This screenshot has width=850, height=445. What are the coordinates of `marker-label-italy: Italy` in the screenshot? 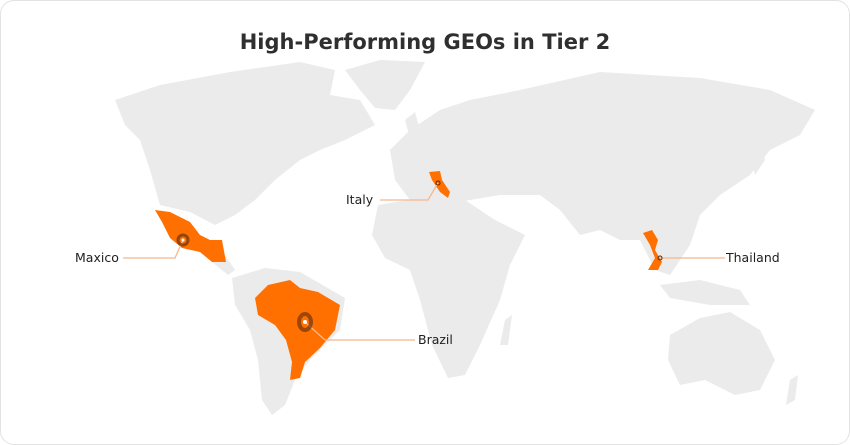 It's located at (360, 199).